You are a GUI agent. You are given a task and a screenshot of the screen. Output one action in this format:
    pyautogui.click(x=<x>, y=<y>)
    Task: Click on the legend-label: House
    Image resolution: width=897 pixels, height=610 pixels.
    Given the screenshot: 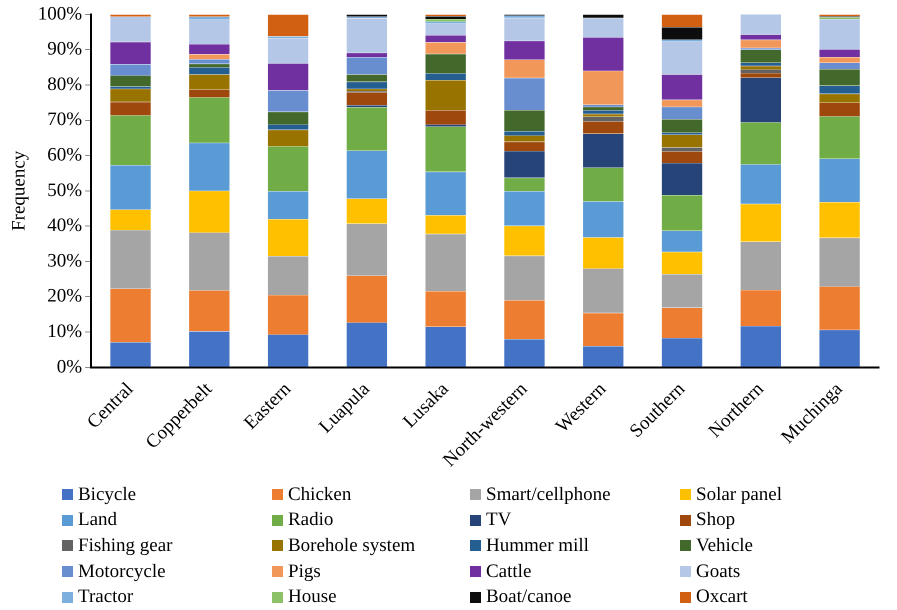 What is the action you would take?
    pyautogui.click(x=312, y=597)
    